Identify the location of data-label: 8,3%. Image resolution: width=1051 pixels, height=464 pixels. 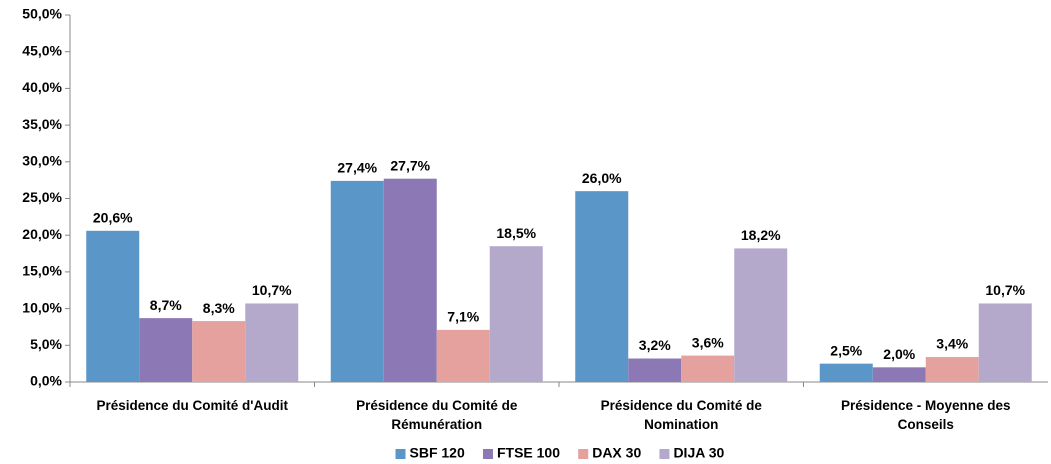
(219, 308).